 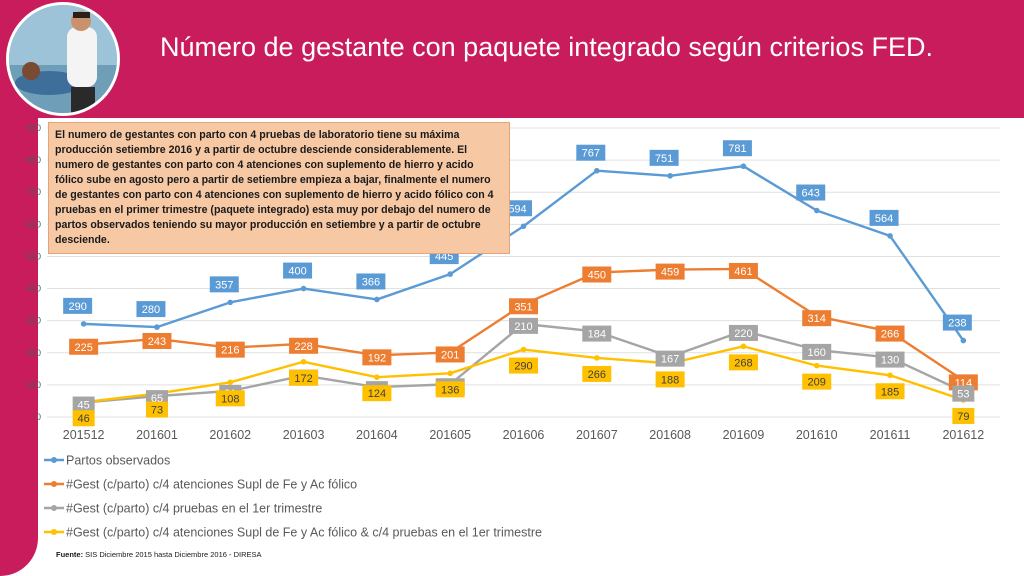 I want to click on data-label-text: 201, so click(x=450, y=355).